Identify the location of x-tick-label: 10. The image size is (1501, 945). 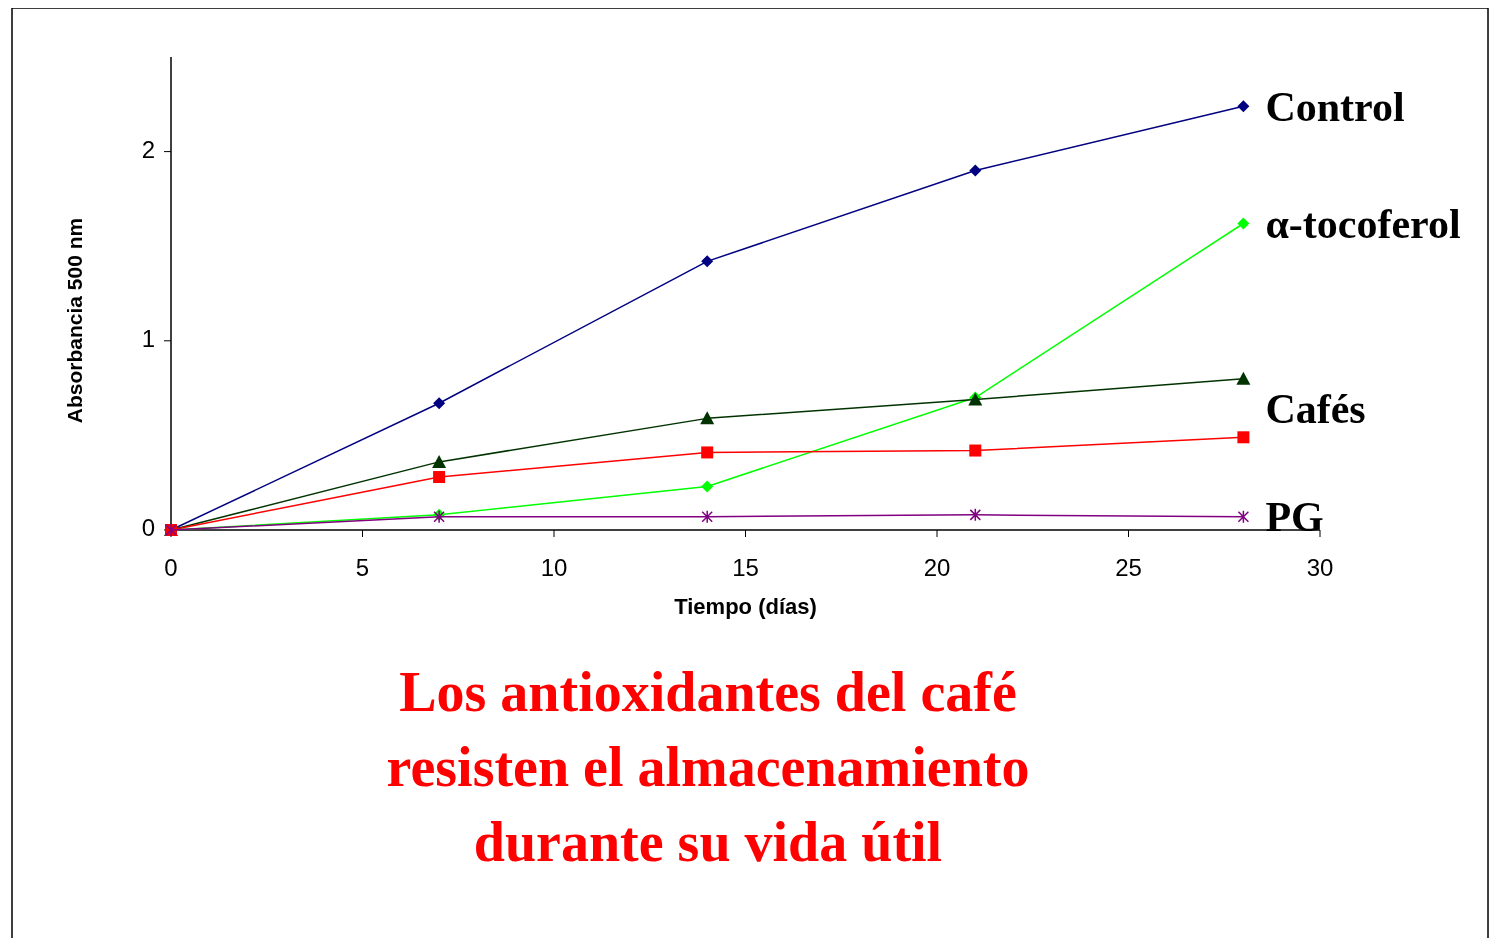
(554, 567).